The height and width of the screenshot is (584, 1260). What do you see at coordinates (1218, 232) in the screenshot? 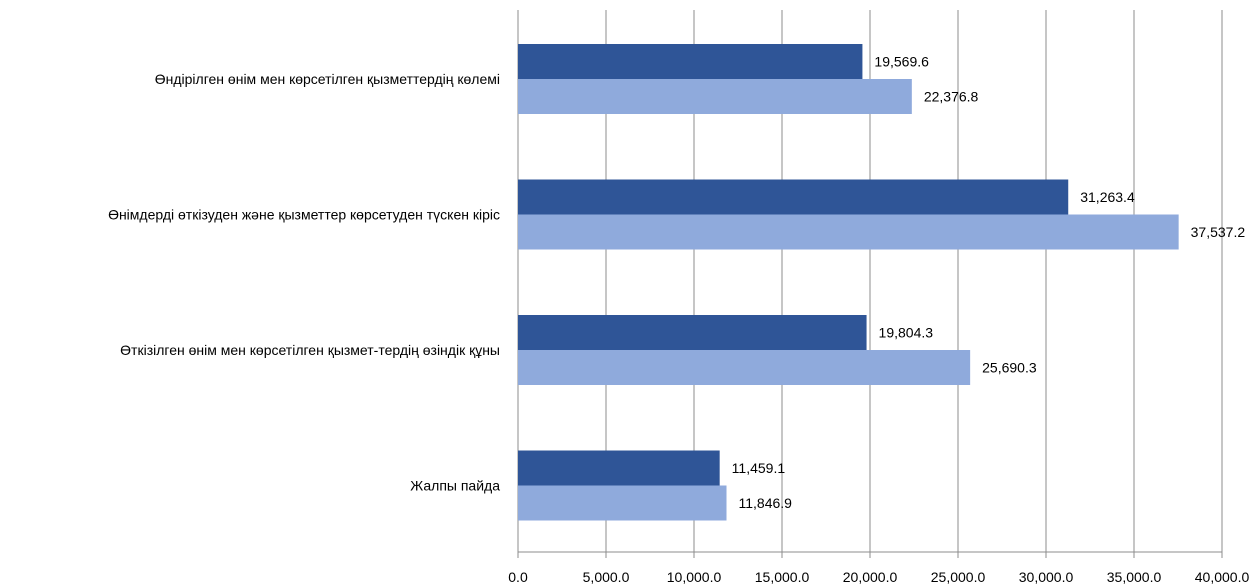
I see `data-label: 37,537.2` at bounding box center [1218, 232].